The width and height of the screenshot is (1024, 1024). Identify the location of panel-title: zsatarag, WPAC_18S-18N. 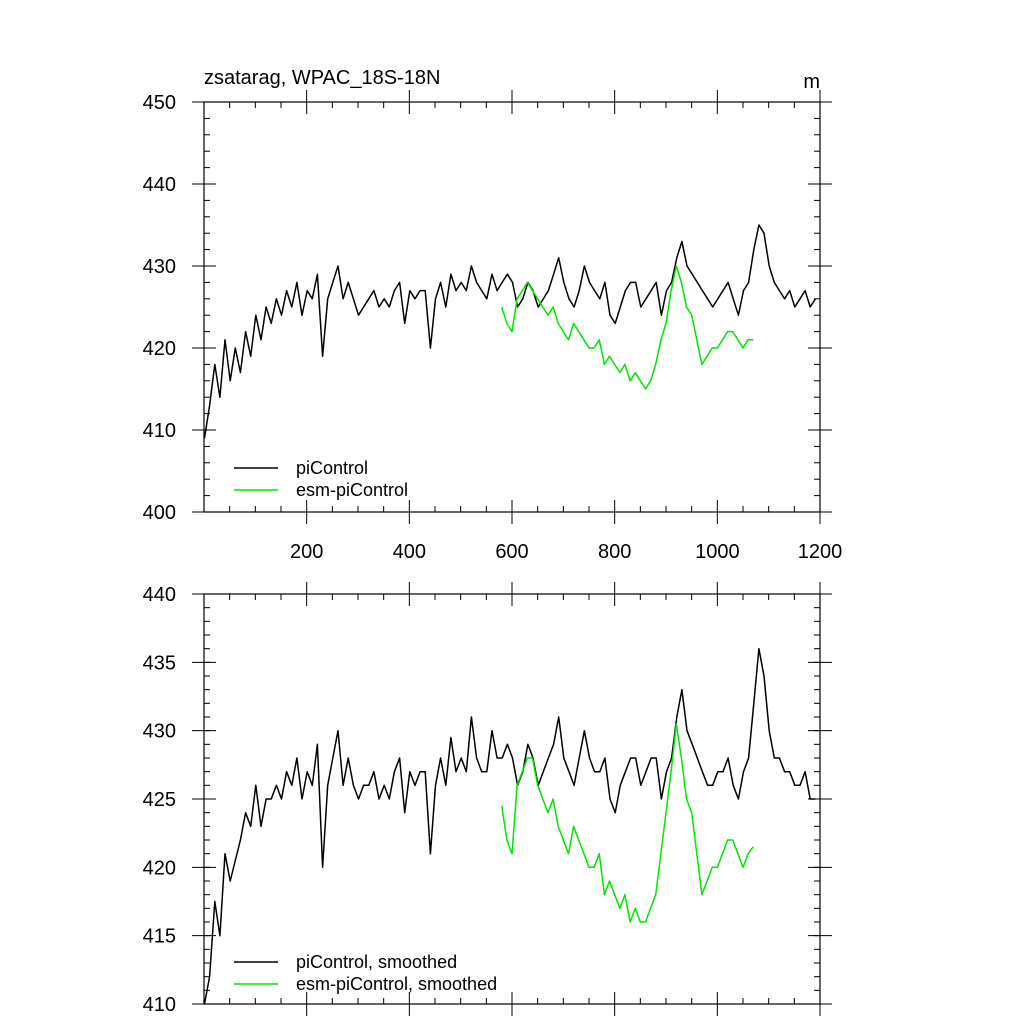
(322, 78).